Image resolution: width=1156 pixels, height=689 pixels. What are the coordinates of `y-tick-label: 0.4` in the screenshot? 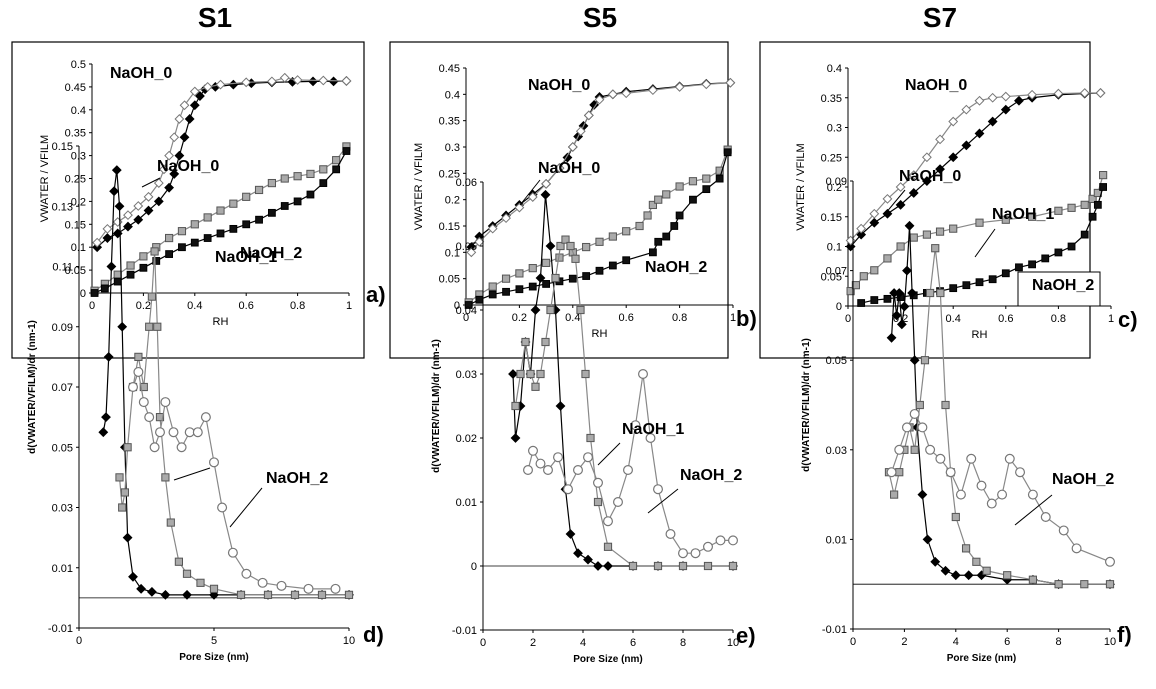 It's located at (452, 95).